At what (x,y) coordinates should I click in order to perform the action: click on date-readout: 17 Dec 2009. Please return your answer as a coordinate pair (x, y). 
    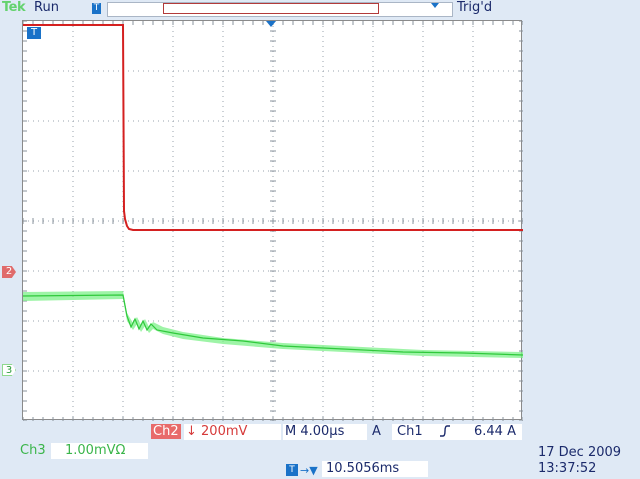
    Looking at the image, I should click on (580, 452).